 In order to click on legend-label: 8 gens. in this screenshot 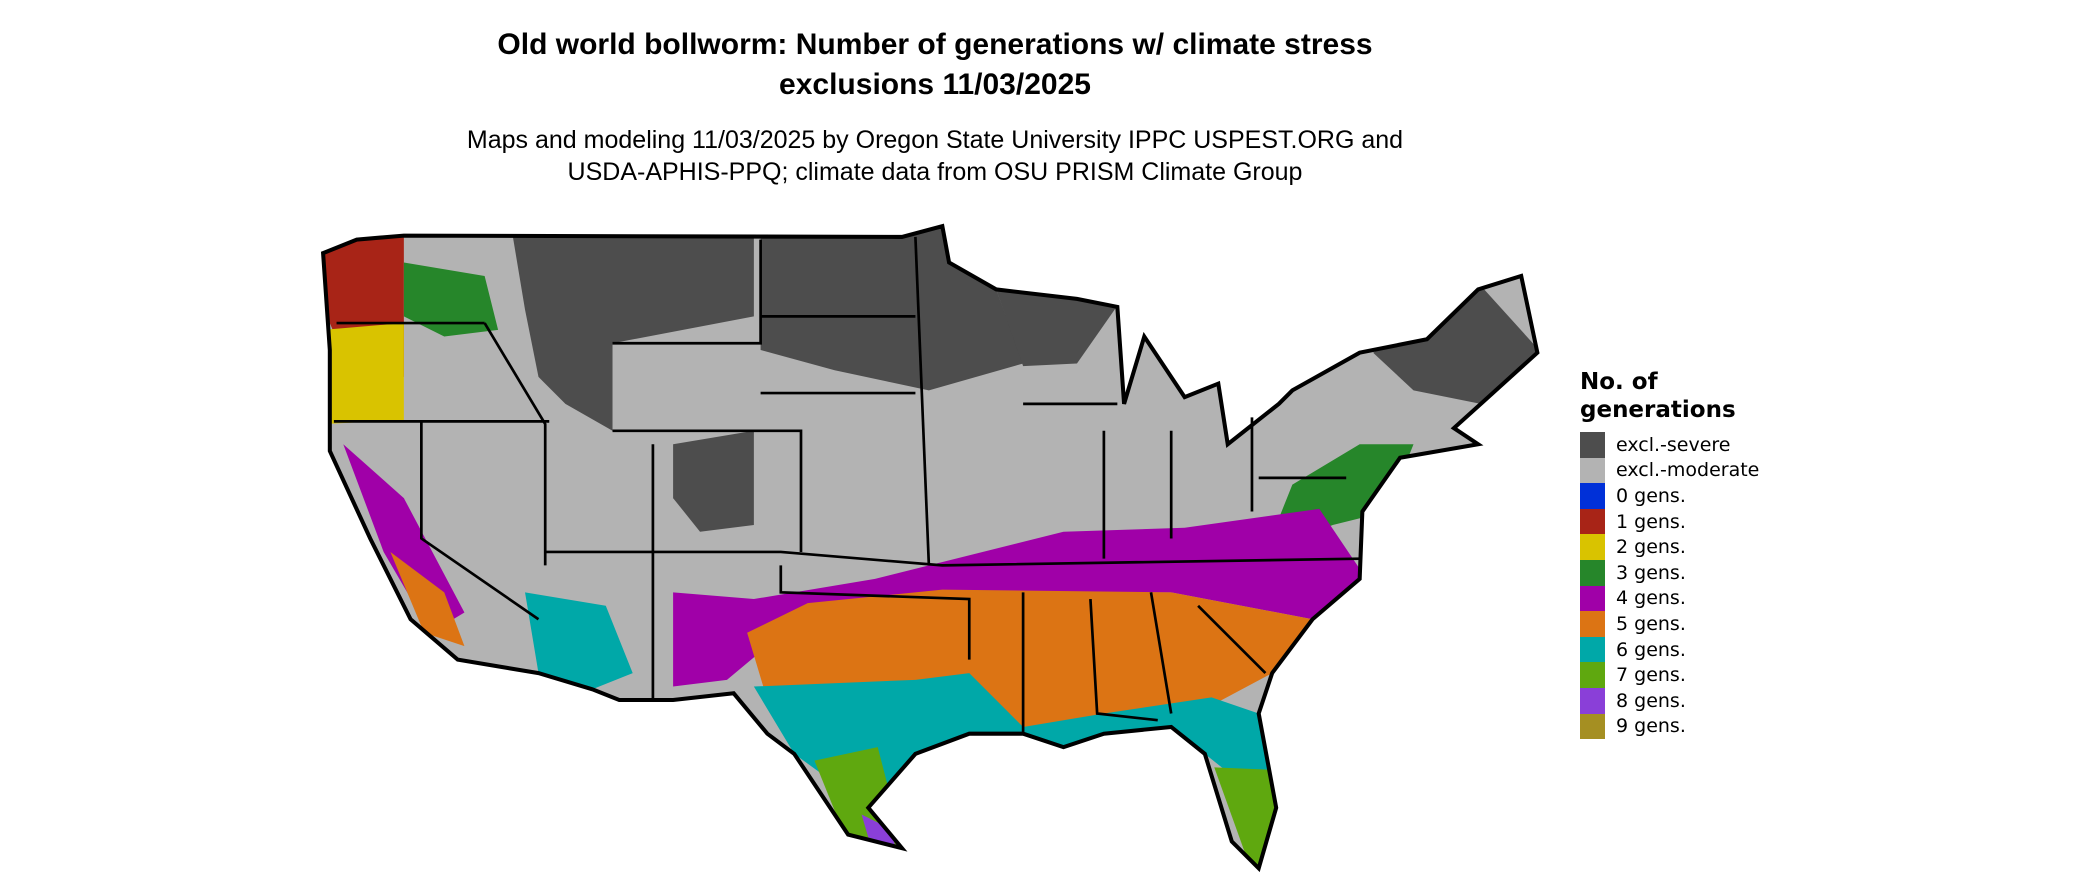, I will do `click(1651, 700)`.